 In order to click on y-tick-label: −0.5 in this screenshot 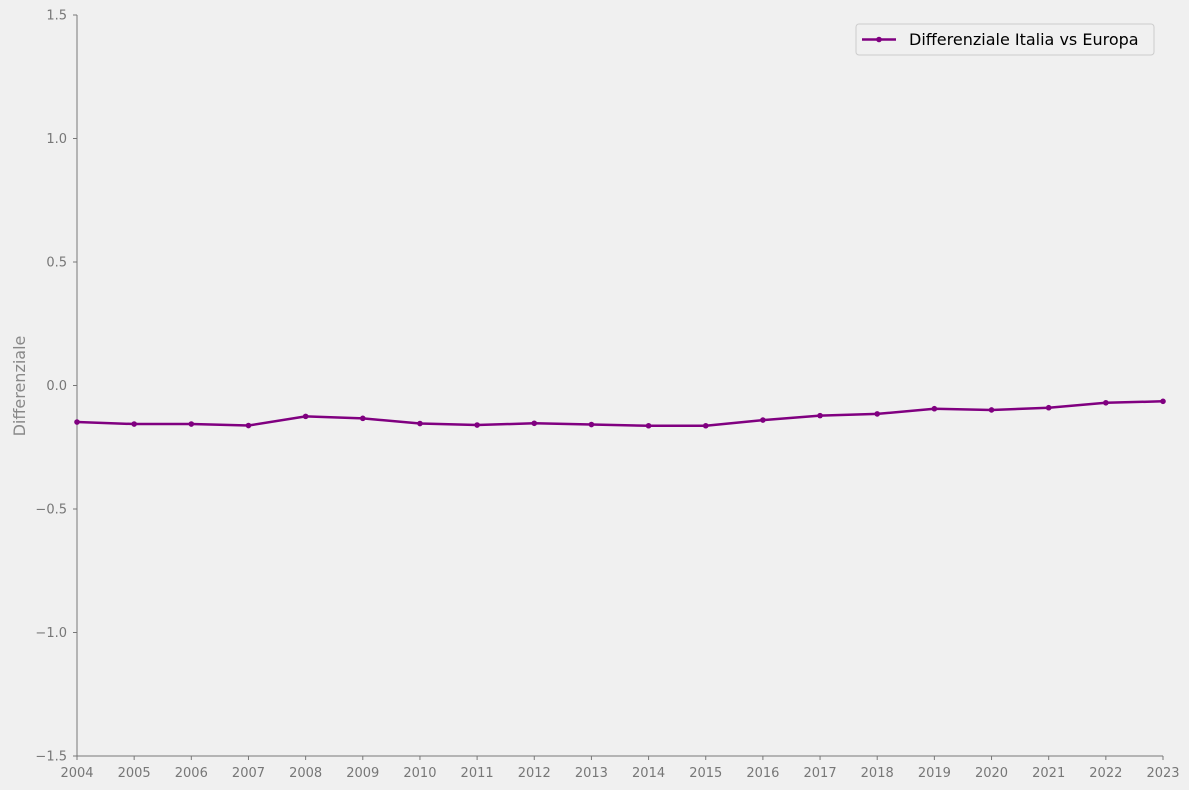, I will do `click(51, 510)`.